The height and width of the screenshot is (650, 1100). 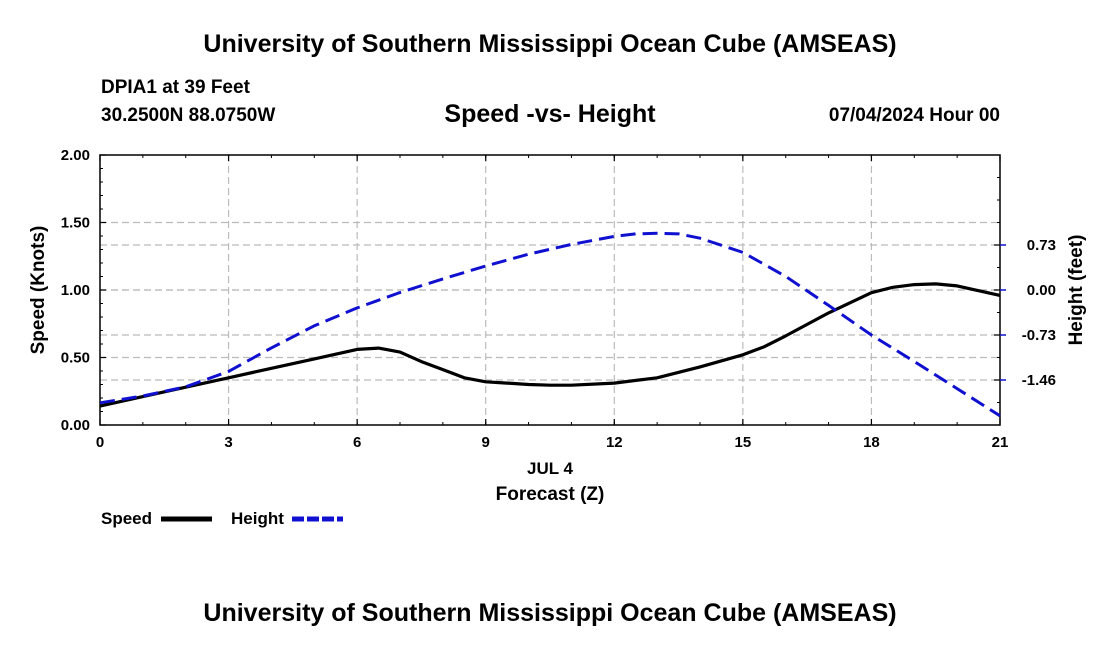 I want to click on x-tick-label-12: 12, so click(x=614, y=442).